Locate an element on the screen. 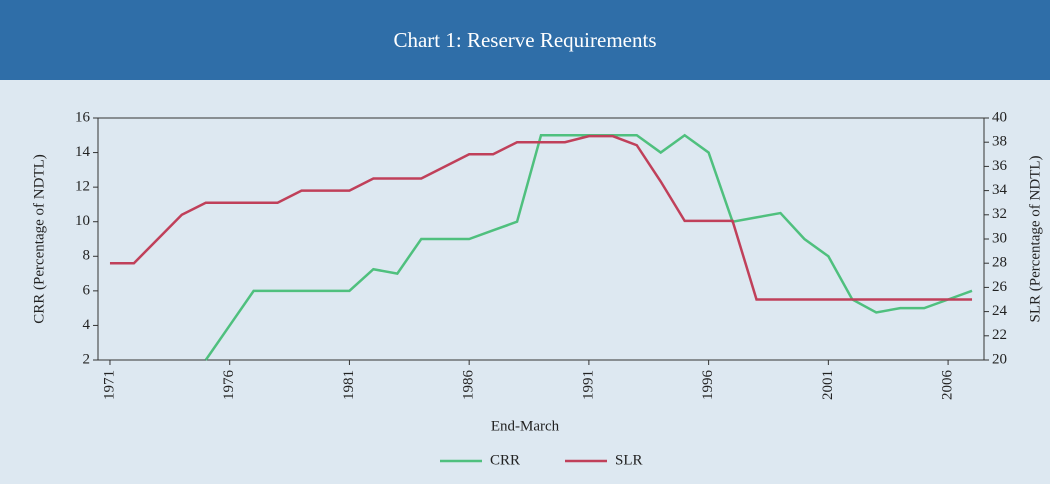  x-tick-label: 1976 is located at coordinates (229, 385).